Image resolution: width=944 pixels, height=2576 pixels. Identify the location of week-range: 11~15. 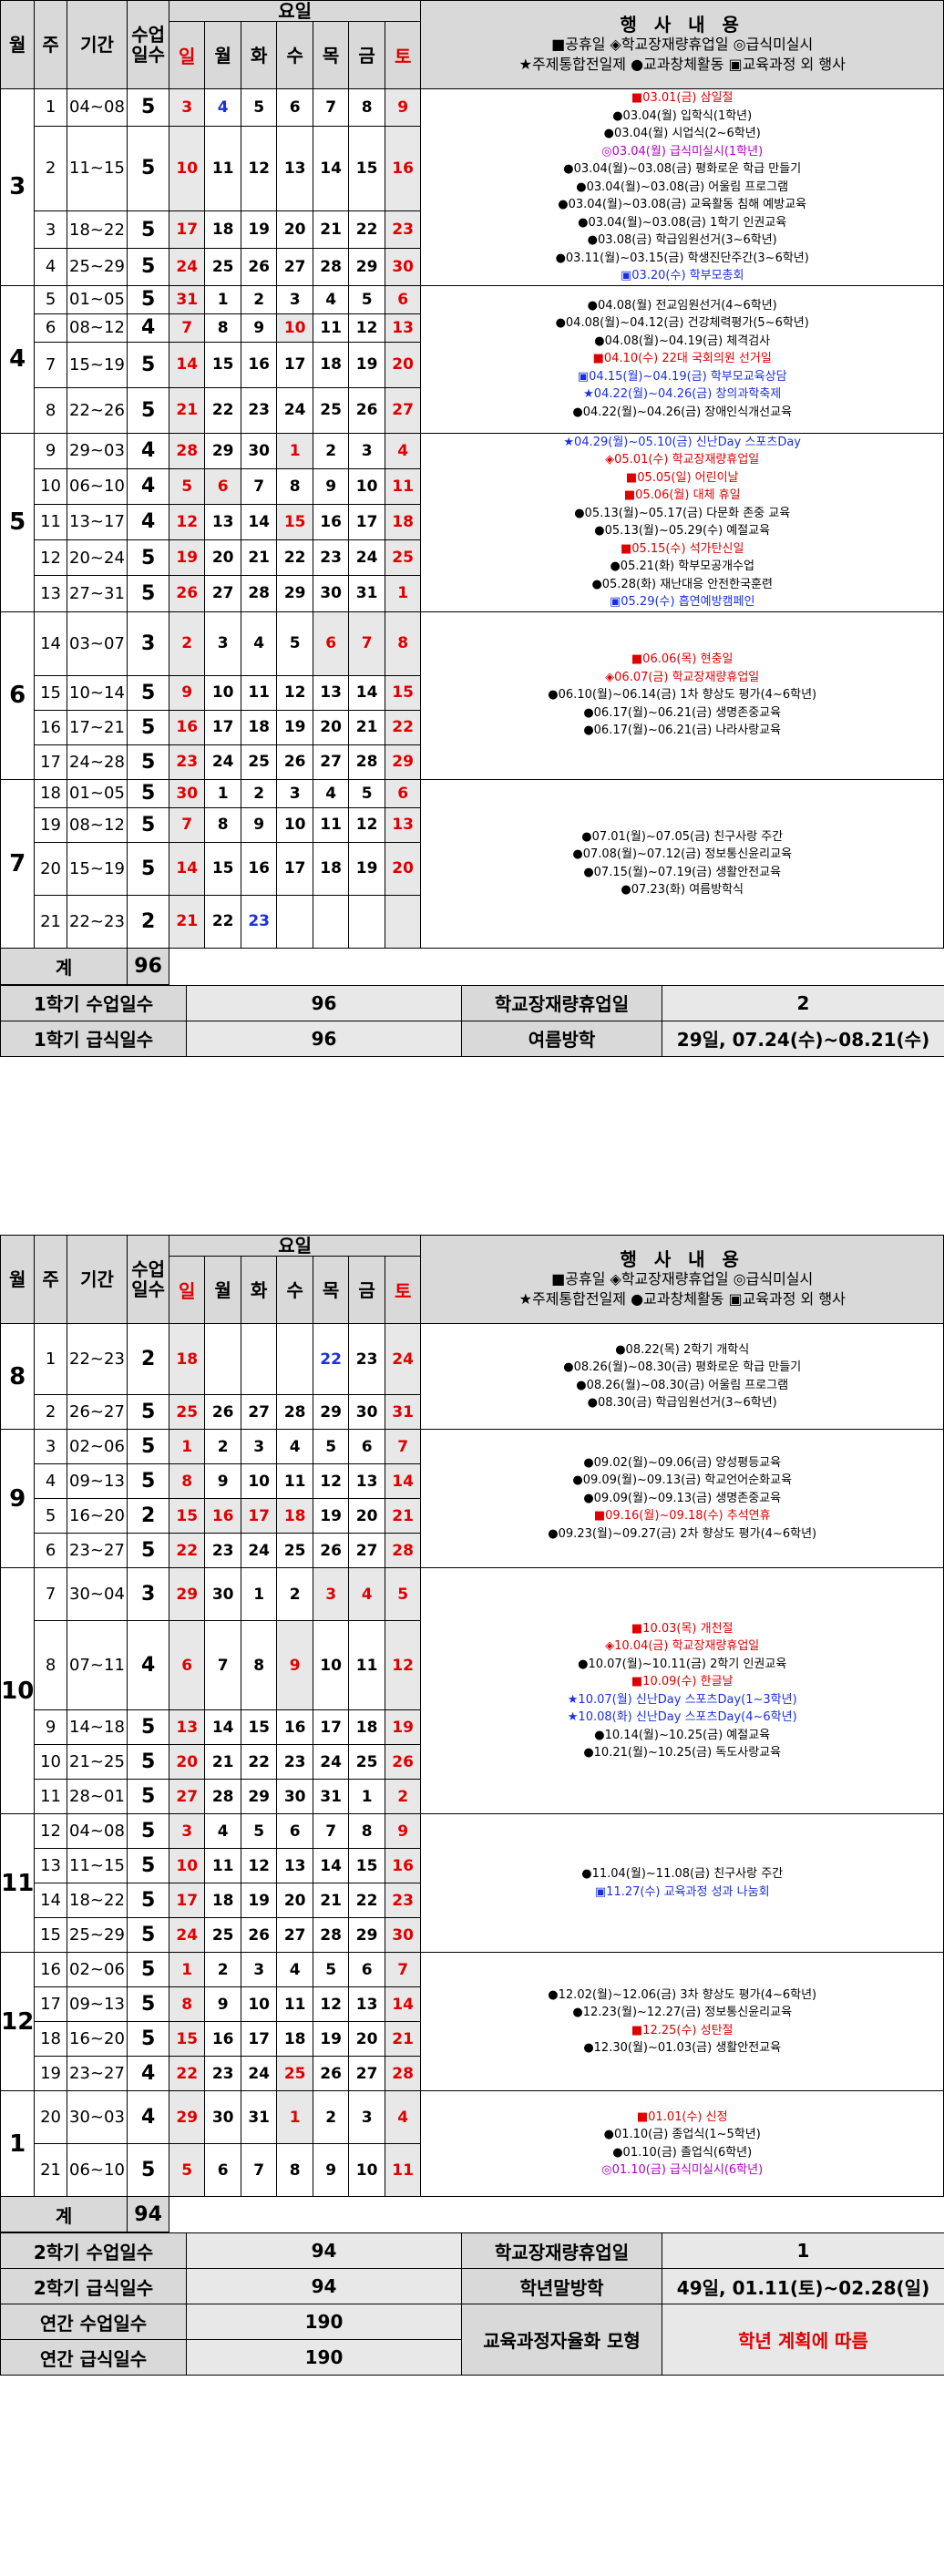
(97, 1865).